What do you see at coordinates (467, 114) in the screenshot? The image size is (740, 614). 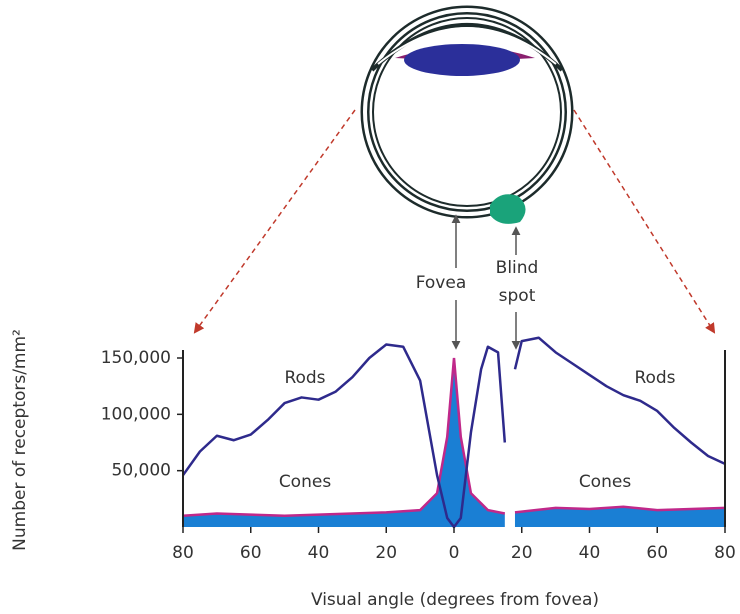 I see `eye-illustration` at bounding box center [467, 114].